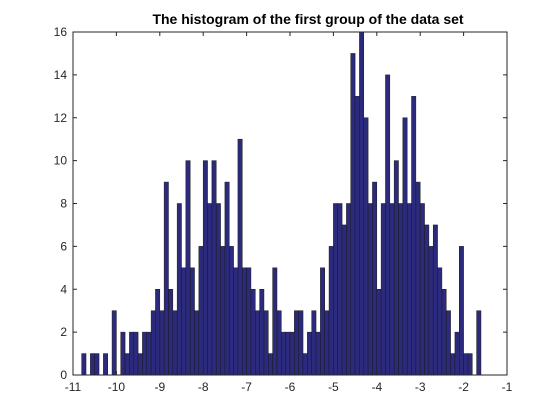  I want to click on x-tick-label: -1, so click(507, 387).